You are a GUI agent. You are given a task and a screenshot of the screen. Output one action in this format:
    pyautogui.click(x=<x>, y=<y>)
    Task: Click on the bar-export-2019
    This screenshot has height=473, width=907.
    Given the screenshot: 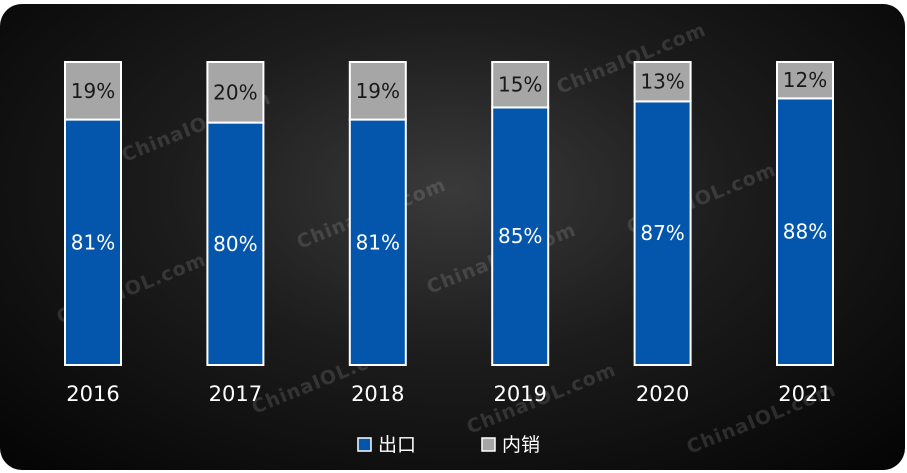 What is the action you would take?
    pyautogui.click(x=520, y=236)
    